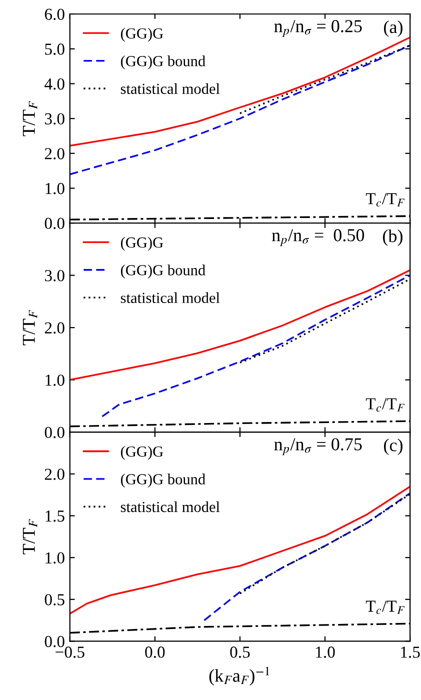  I want to click on x-axis-title: (k$_{F}$a$_{F}$)$^{−1}$, so click(239, 676).